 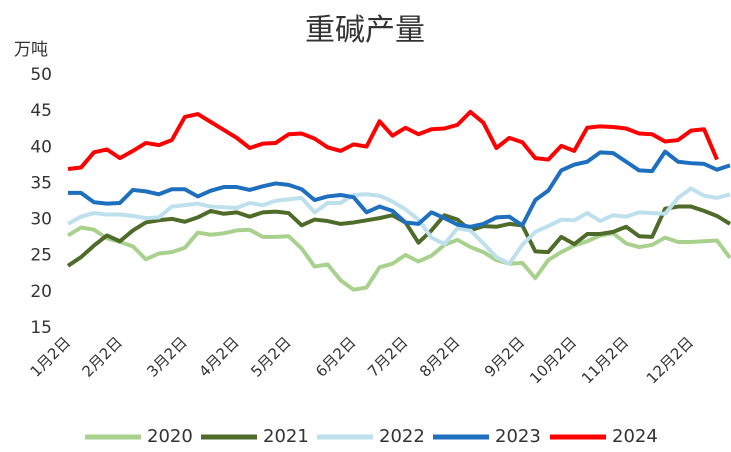 What do you see at coordinates (670, 360) in the screenshot?
I see `x-tick-label: 12月2日` at bounding box center [670, 360].